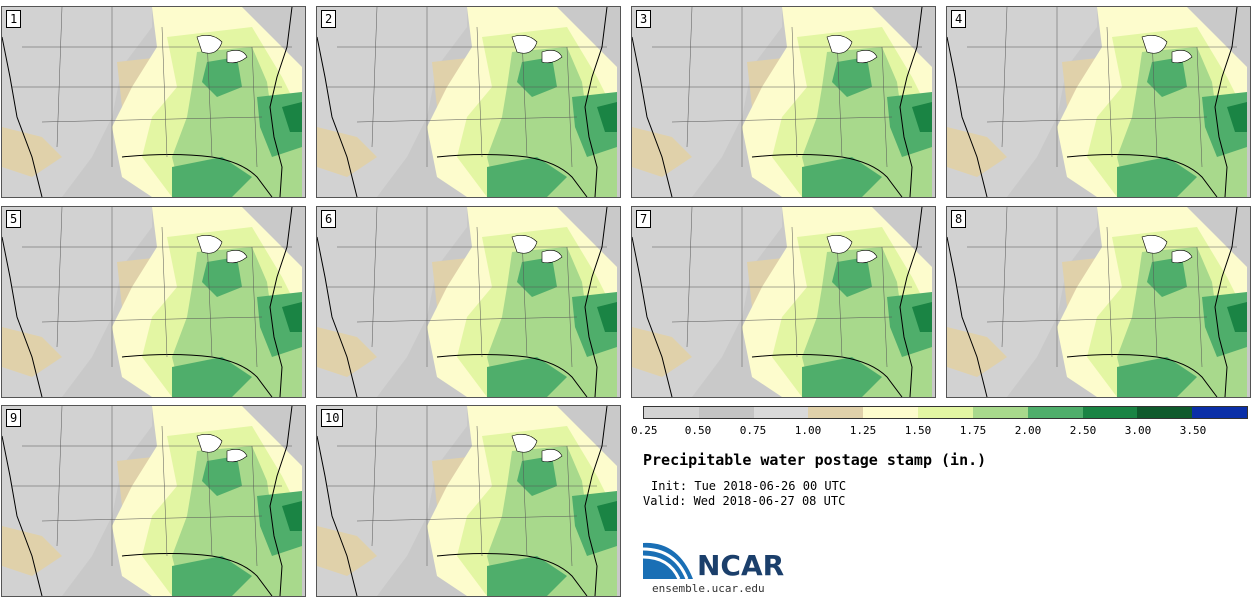  Describe the element at coordinates (14, 19) in the screenshot. I see `member-number: 1` at that location.